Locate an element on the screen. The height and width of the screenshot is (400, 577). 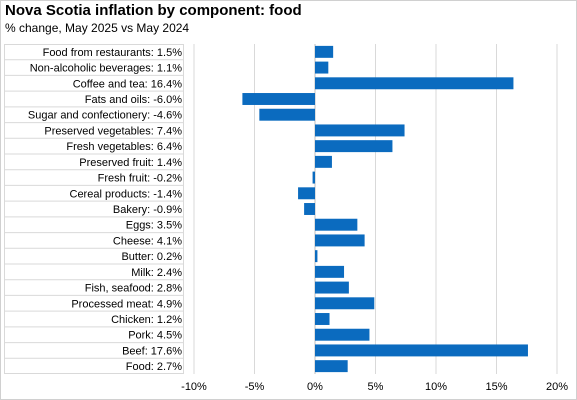
category-label: Cheese: 4.1% is located at coordinates (147, 241).